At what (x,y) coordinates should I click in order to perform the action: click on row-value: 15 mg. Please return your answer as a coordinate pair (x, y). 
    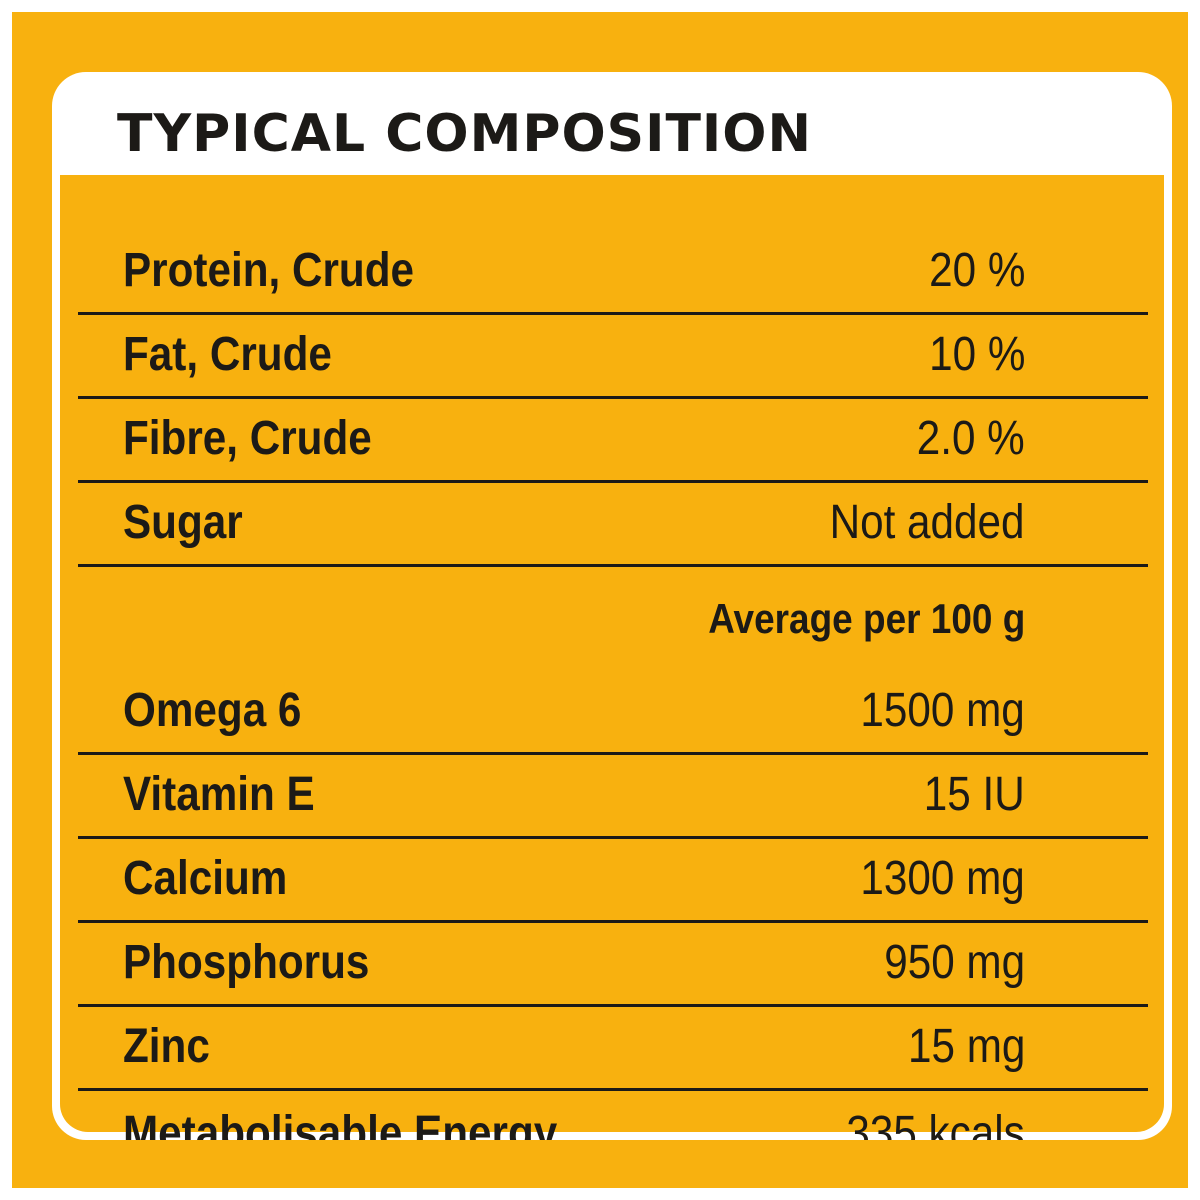
    Looking at the image, I should click on (966, 1046).